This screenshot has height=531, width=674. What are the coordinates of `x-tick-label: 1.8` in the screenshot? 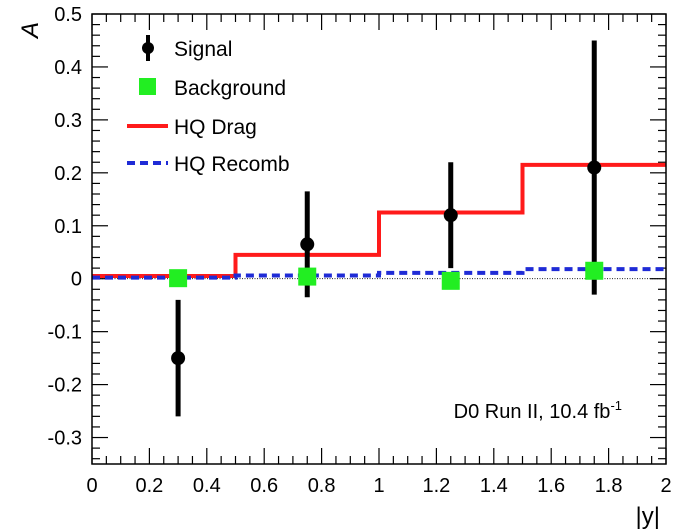 It's located at (609, 486).